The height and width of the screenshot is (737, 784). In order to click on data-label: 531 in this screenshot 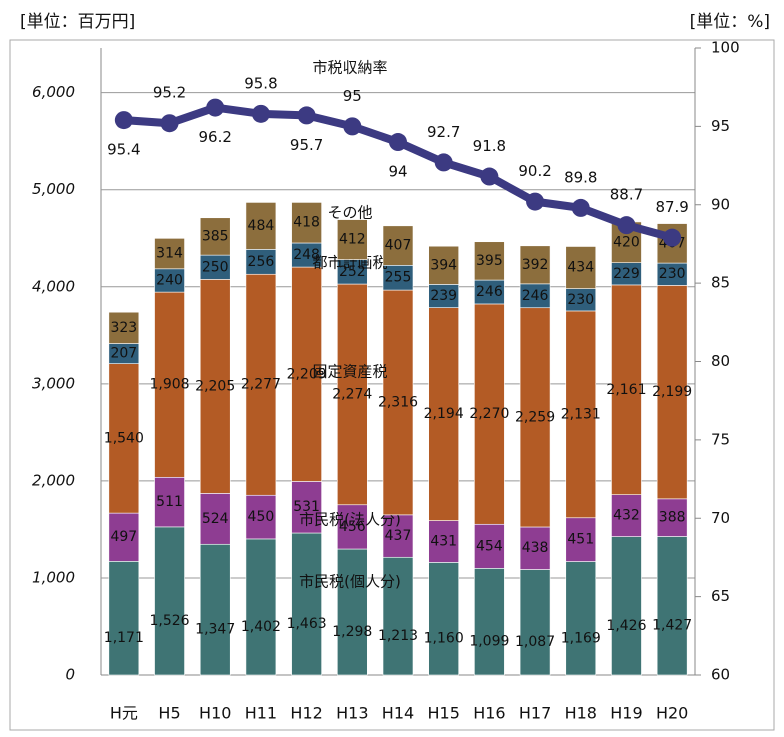, I will do `click(306, 507)`.